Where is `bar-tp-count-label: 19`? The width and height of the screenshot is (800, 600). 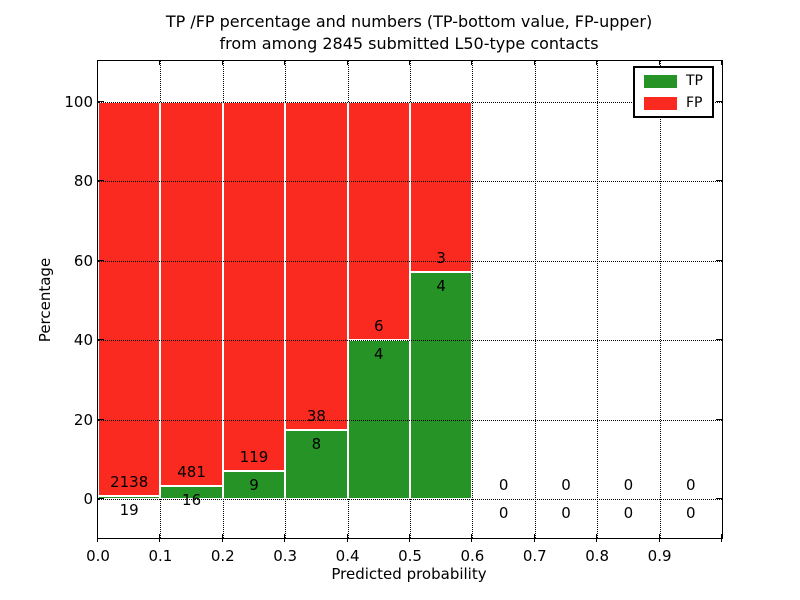 bar-tp-count-label: 19 is located at coordinates (129, 509).